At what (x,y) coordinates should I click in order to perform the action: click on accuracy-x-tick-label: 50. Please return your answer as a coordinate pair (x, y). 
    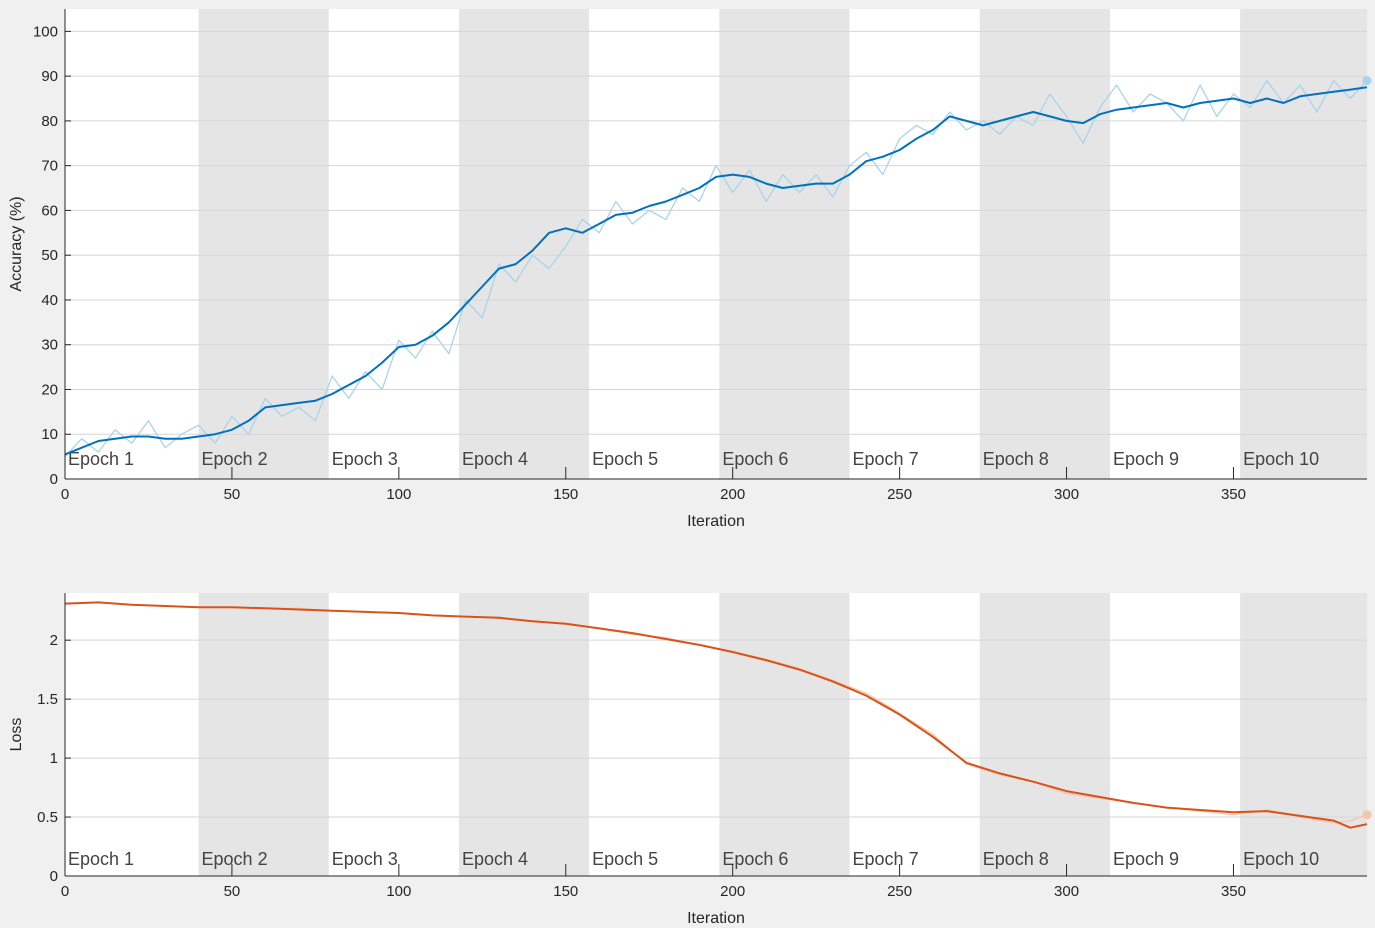
    Looking at the image, I should click on (232, 494).